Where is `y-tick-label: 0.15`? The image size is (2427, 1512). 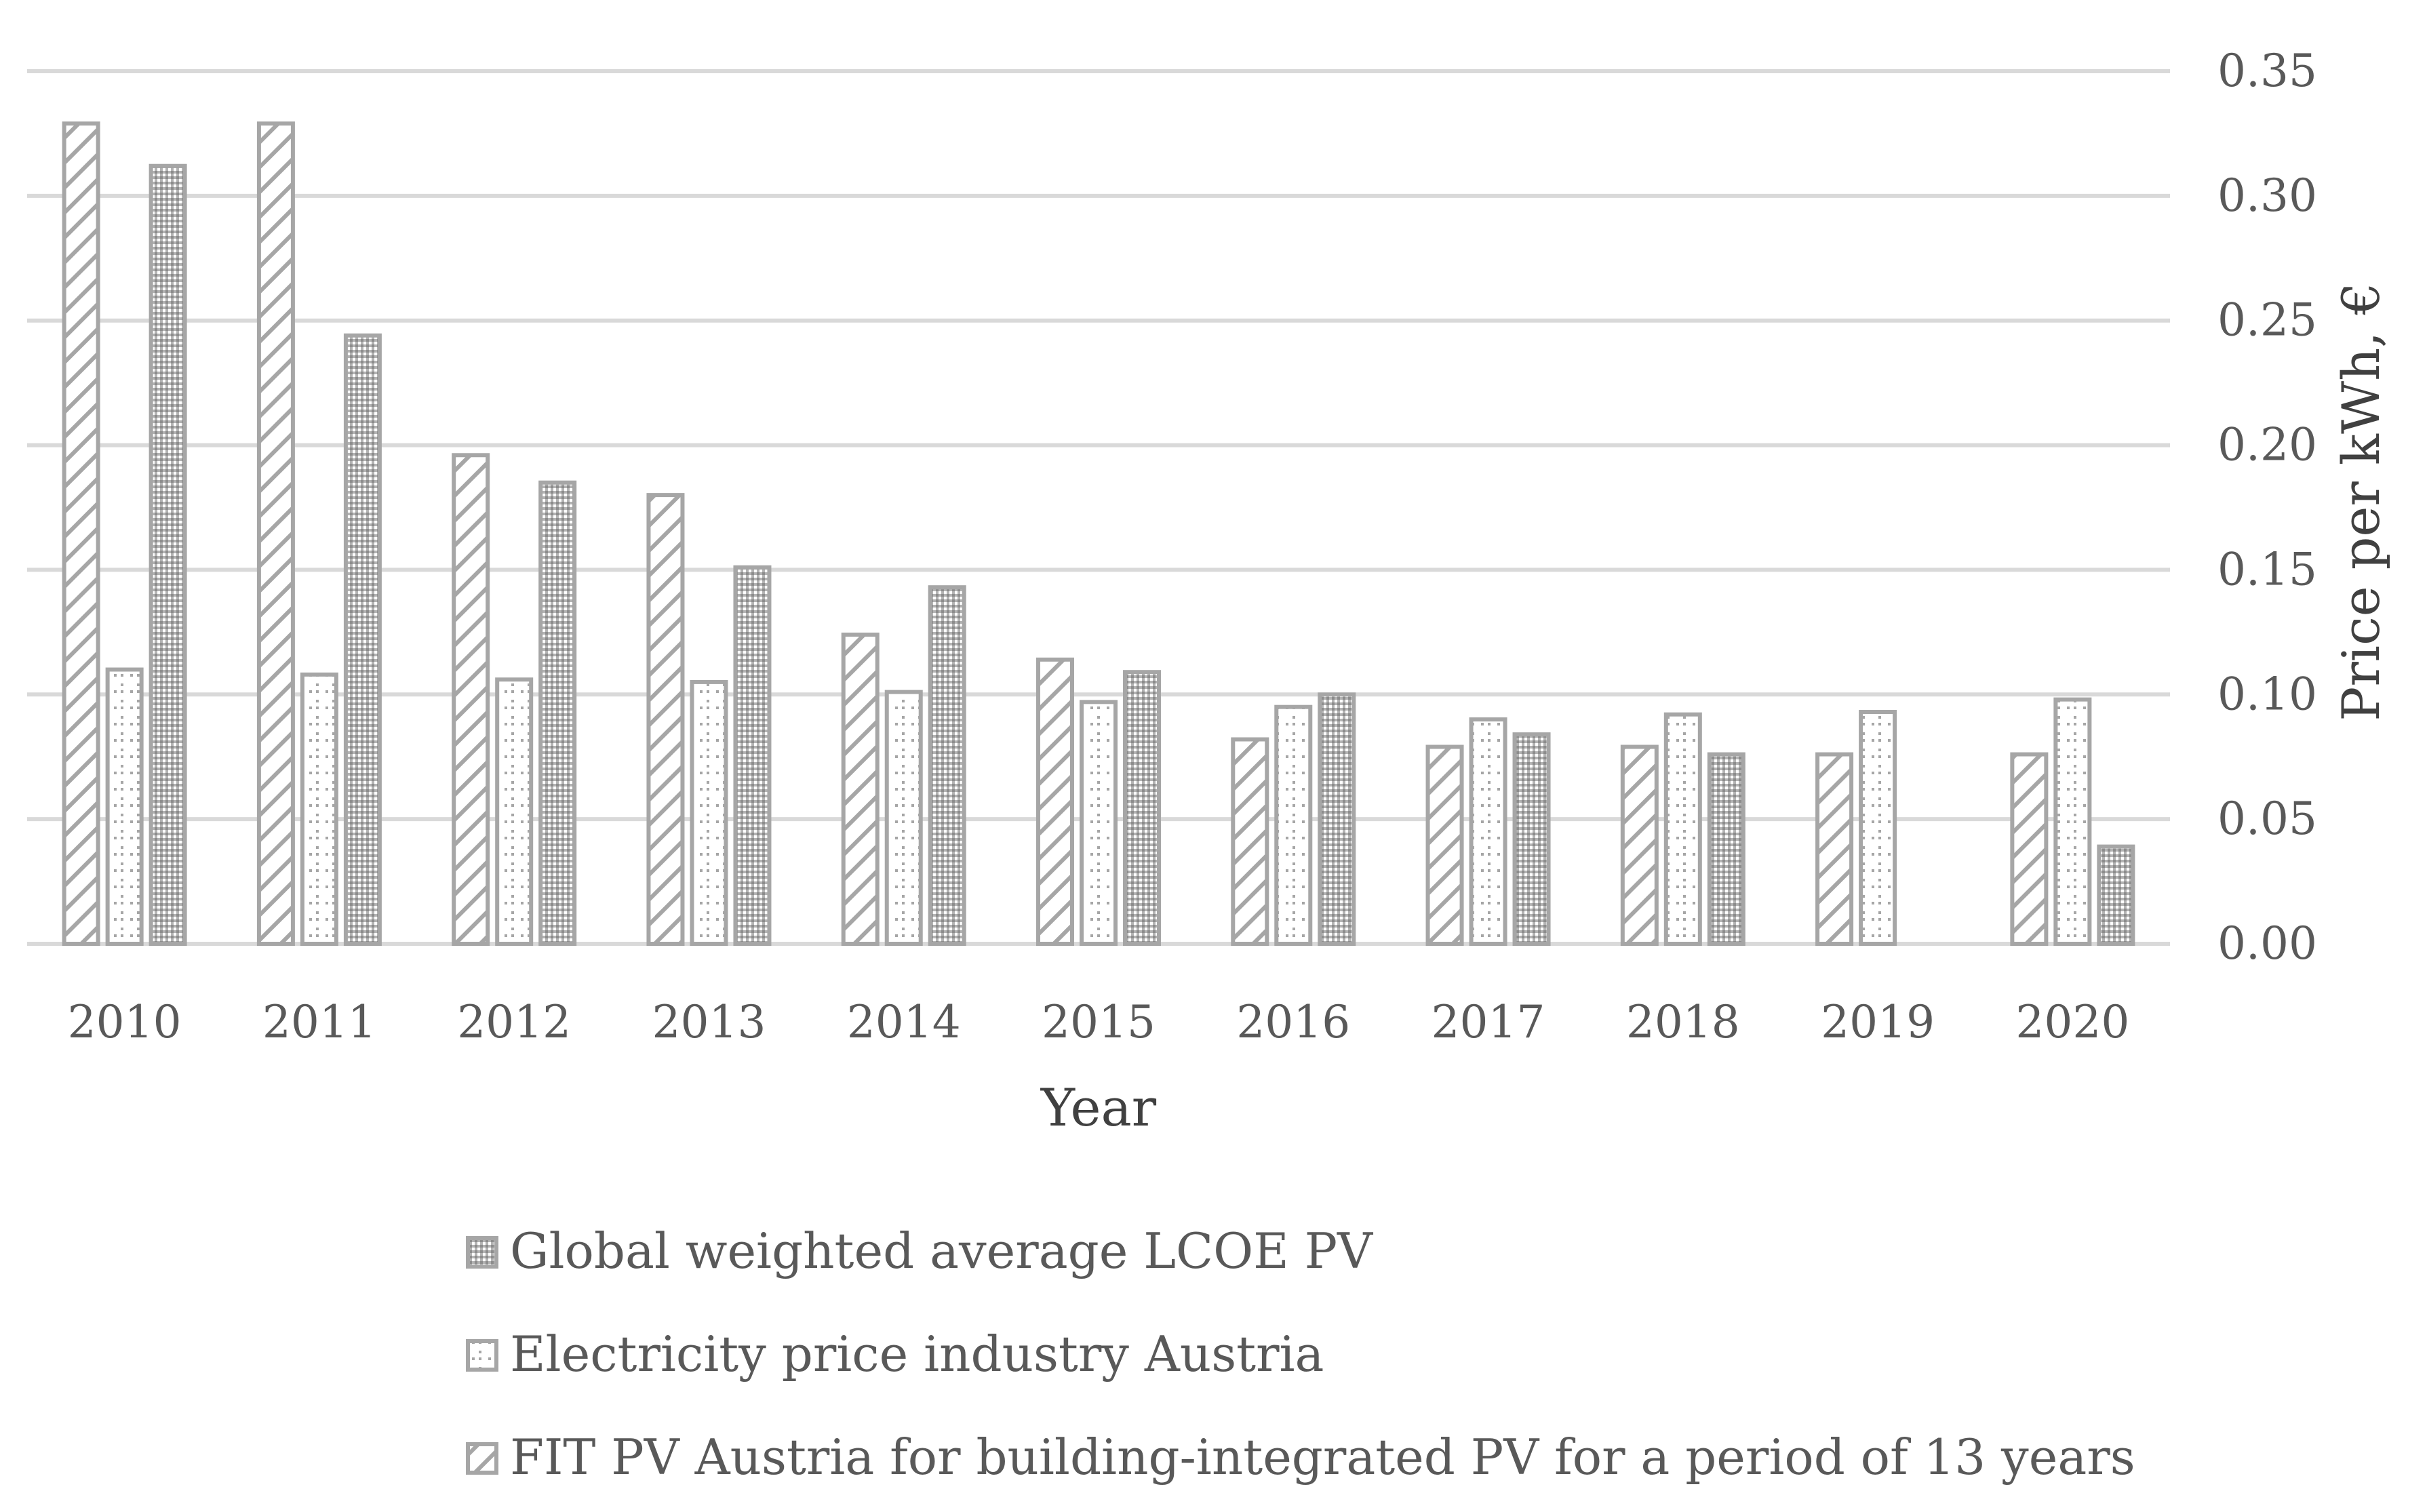 y-tick-label: 0.15 is located at coordinates (2267, 569).